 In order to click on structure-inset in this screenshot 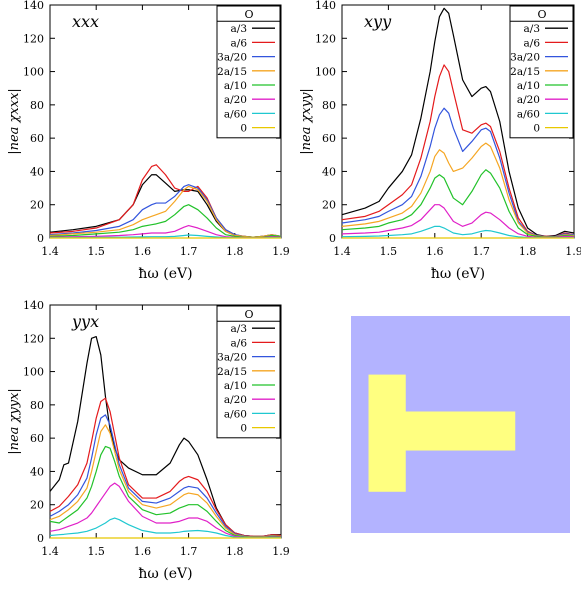, I will do `click(460, 424)`.